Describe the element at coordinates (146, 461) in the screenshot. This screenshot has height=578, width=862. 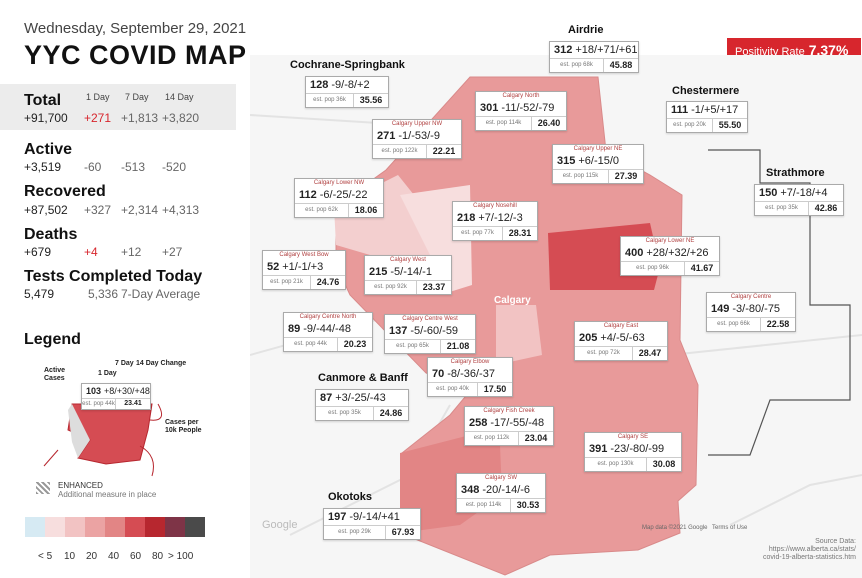
I see `legend-shape-arrow` at that location.